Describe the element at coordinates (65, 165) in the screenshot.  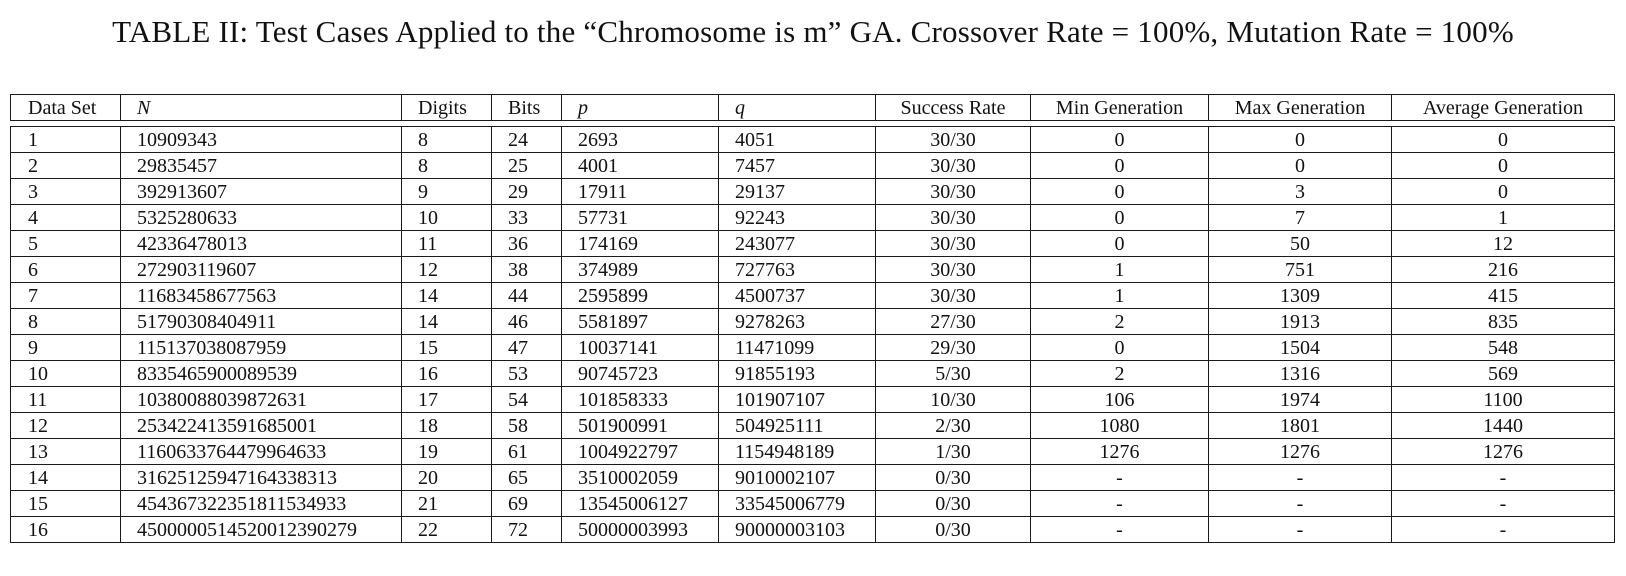
I see `cell-data-set: 2` at that location.